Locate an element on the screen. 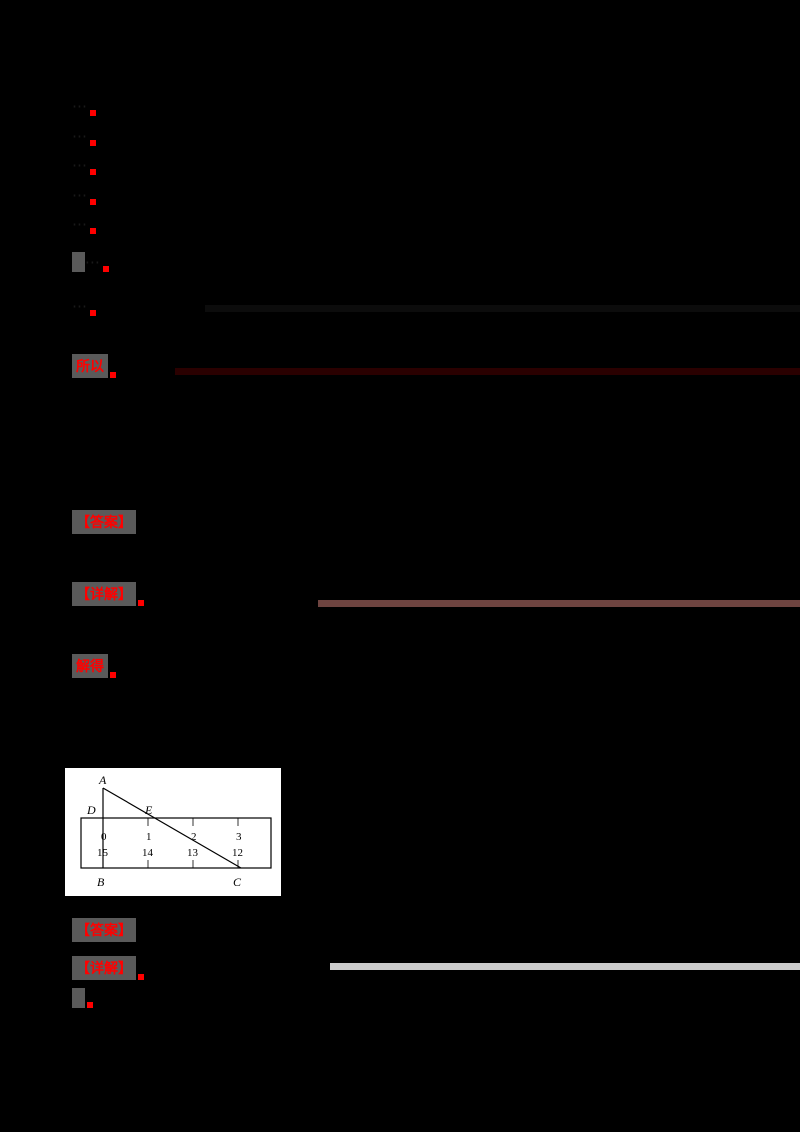  equation-line-7: ⋯ is located at coordinates (84, 305).